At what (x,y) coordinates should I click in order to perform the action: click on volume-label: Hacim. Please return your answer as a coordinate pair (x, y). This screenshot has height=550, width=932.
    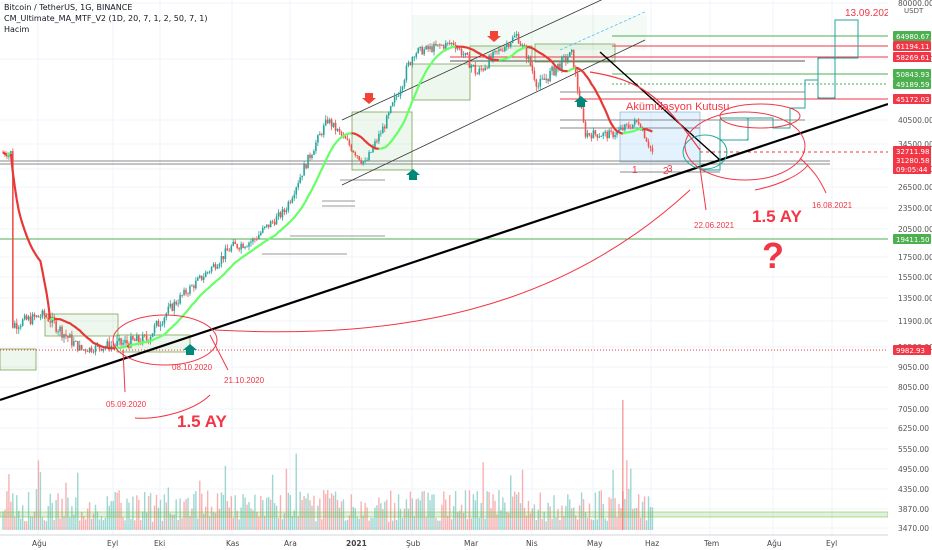
    Looking at the image, I should click on (17, 29).